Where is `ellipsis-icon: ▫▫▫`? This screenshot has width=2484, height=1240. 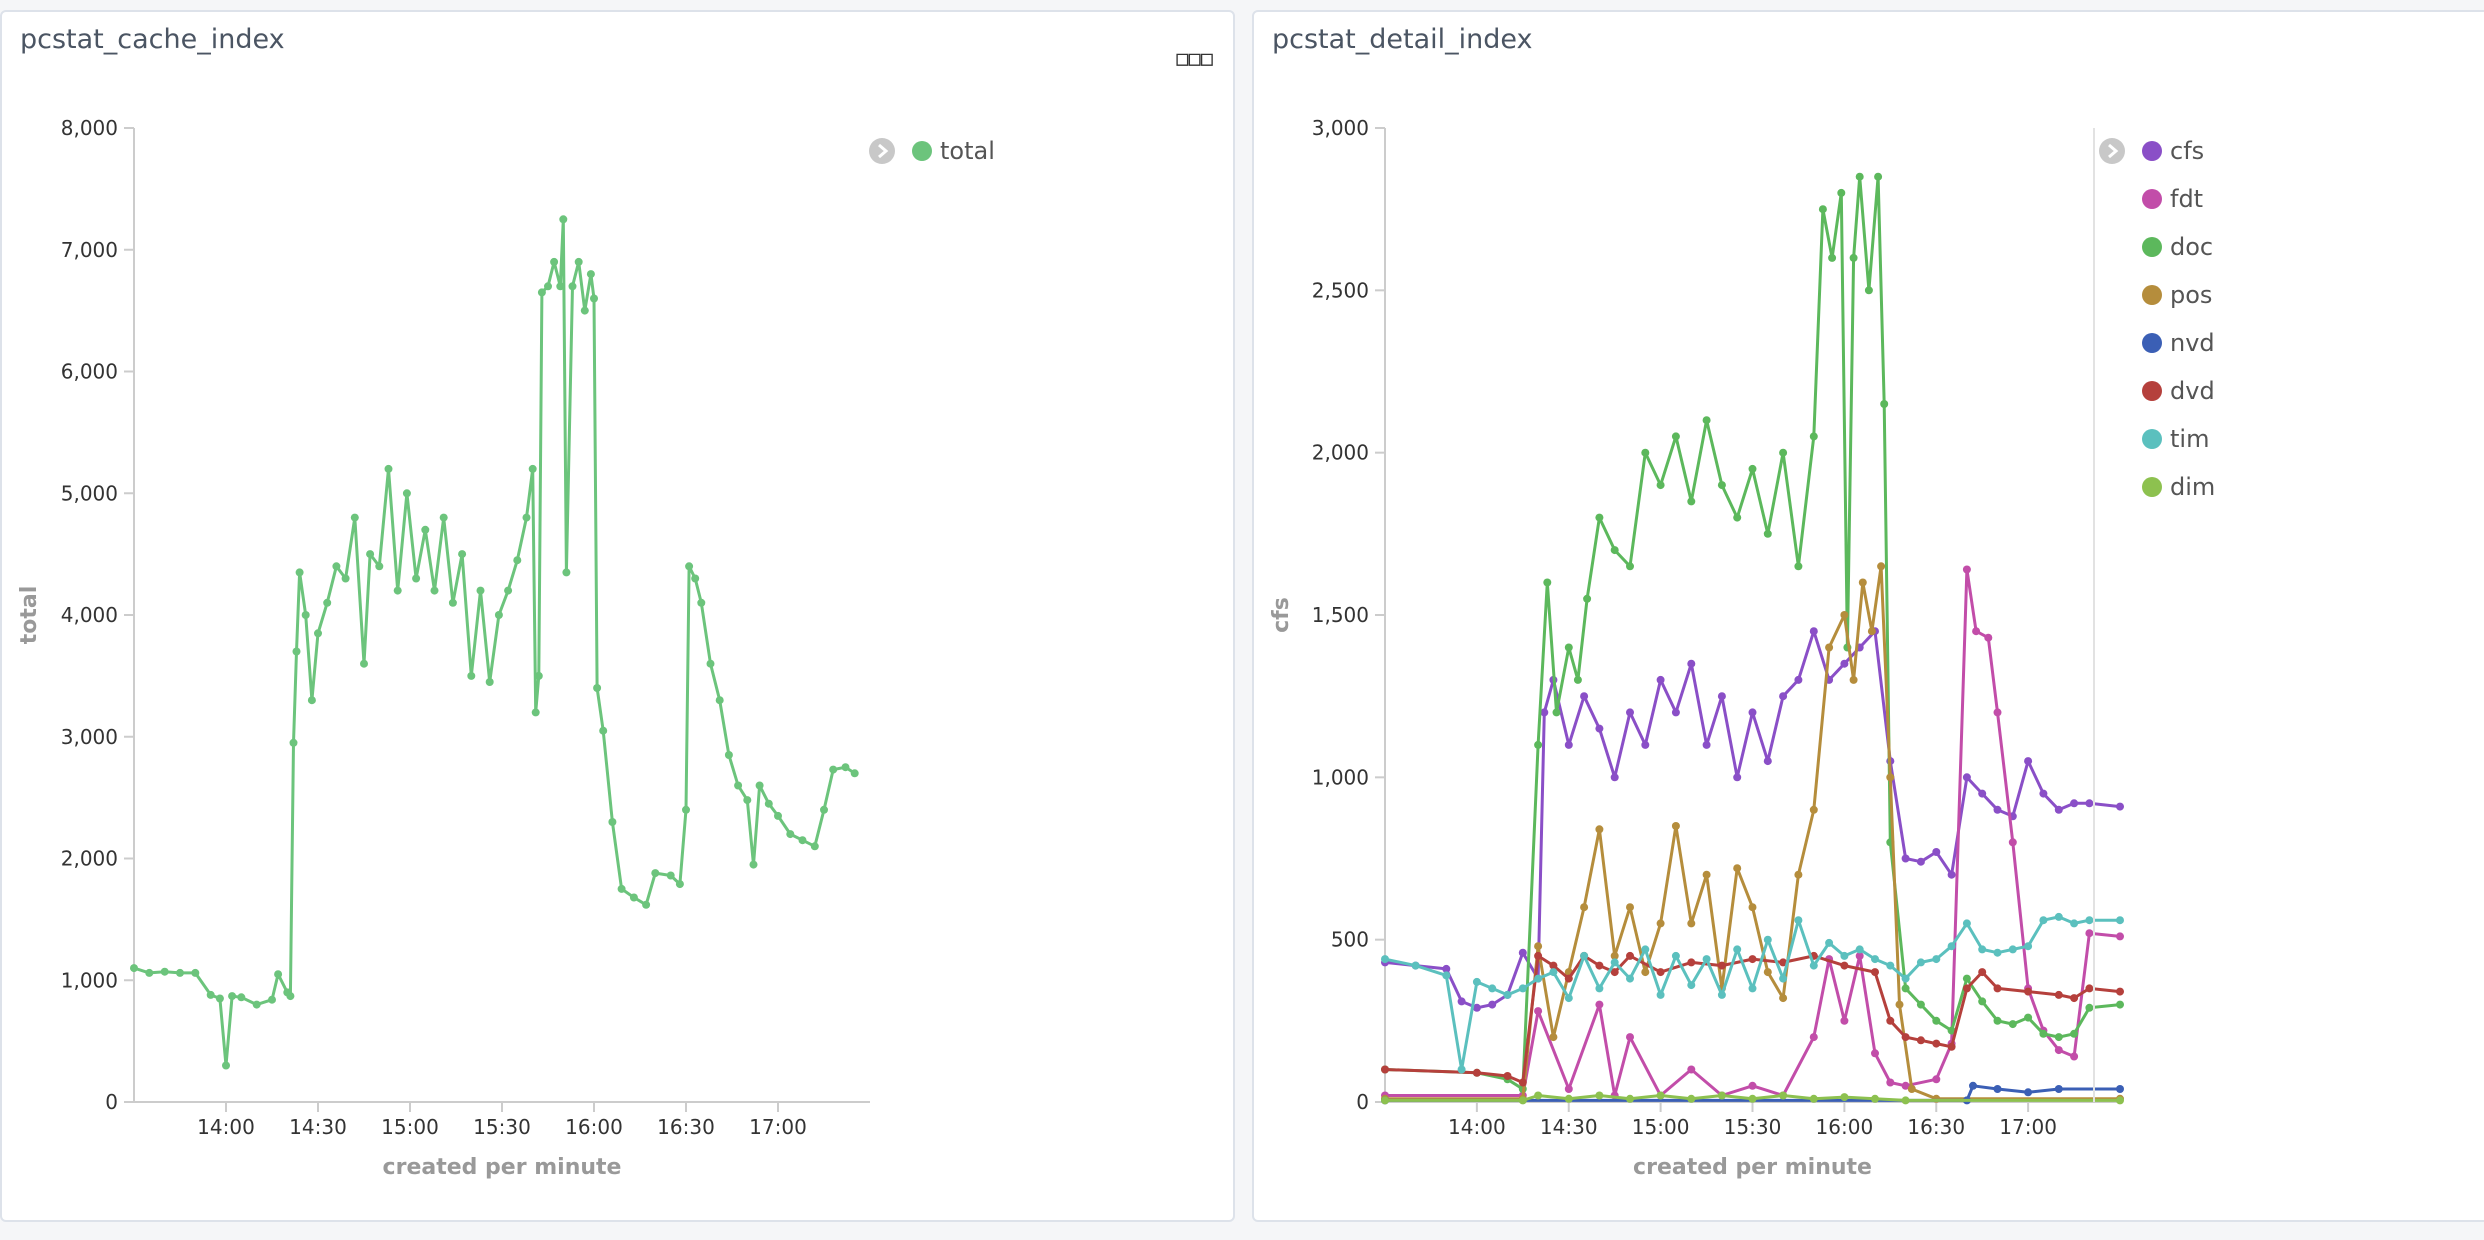
ellipsis-icon: ▫▫▫ is located at coordinates (1194, 58).